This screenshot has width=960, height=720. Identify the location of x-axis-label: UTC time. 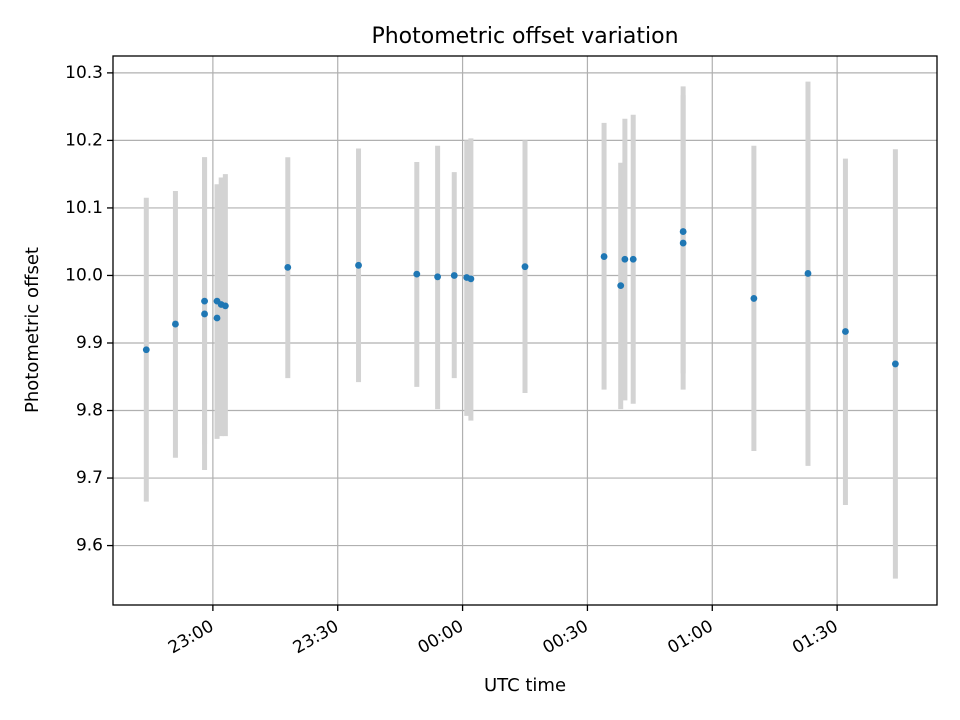
(525, 685).